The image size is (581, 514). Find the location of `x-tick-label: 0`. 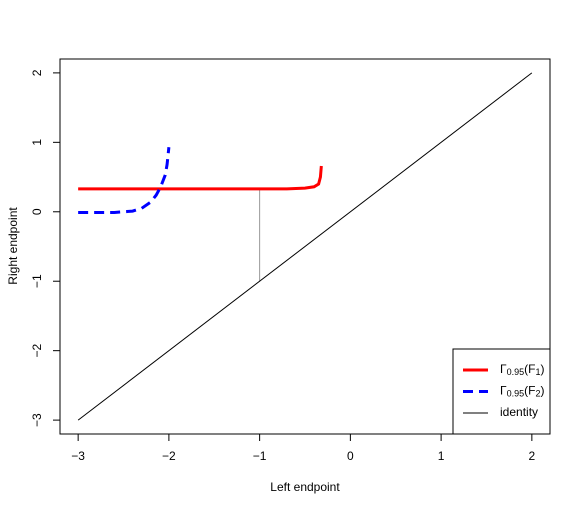

x-tick-label: 0 is located at coordinates (350, 456).